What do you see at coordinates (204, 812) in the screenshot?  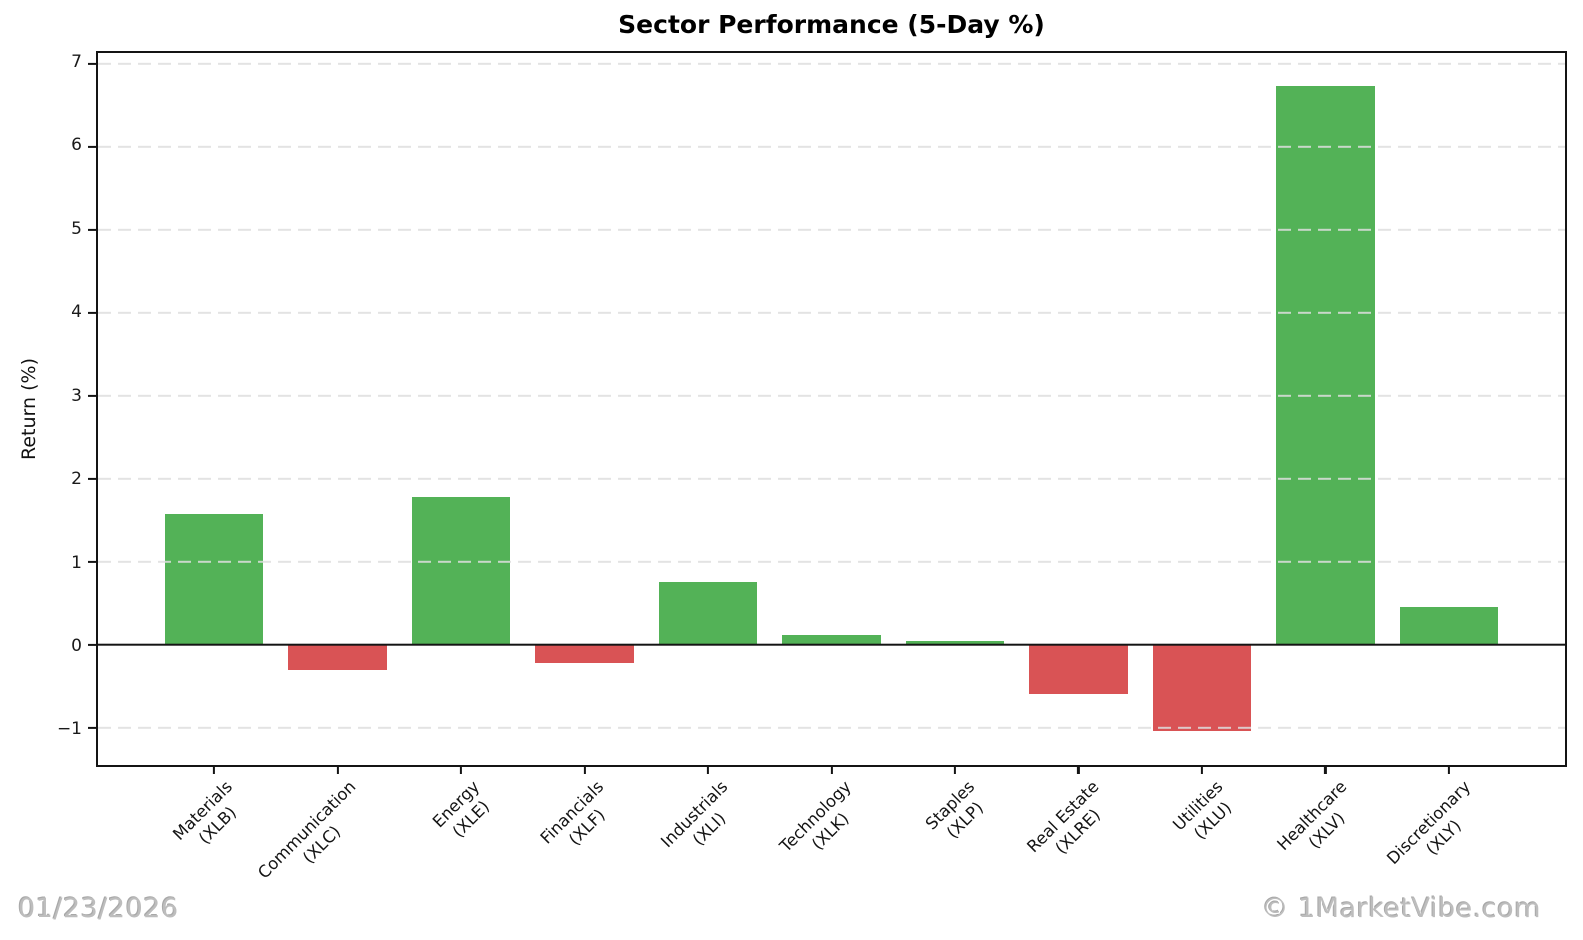 I see `x-tick-label-materials-xlb: Materials (XLB)` at bounding box center [204, 812].